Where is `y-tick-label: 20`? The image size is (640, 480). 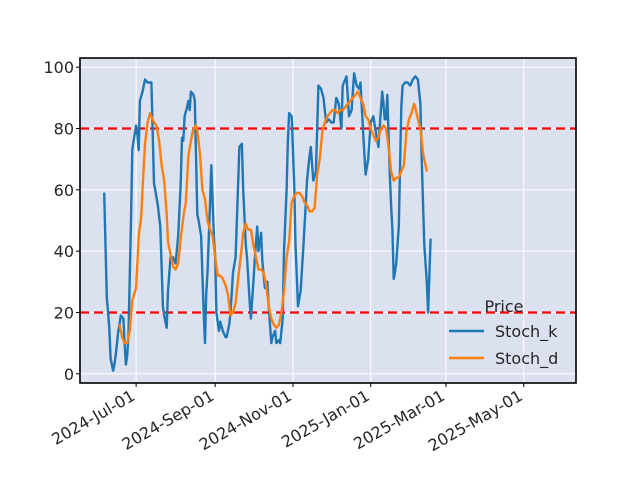
y-tick-label: 20 is located at coordinates (64, 312).